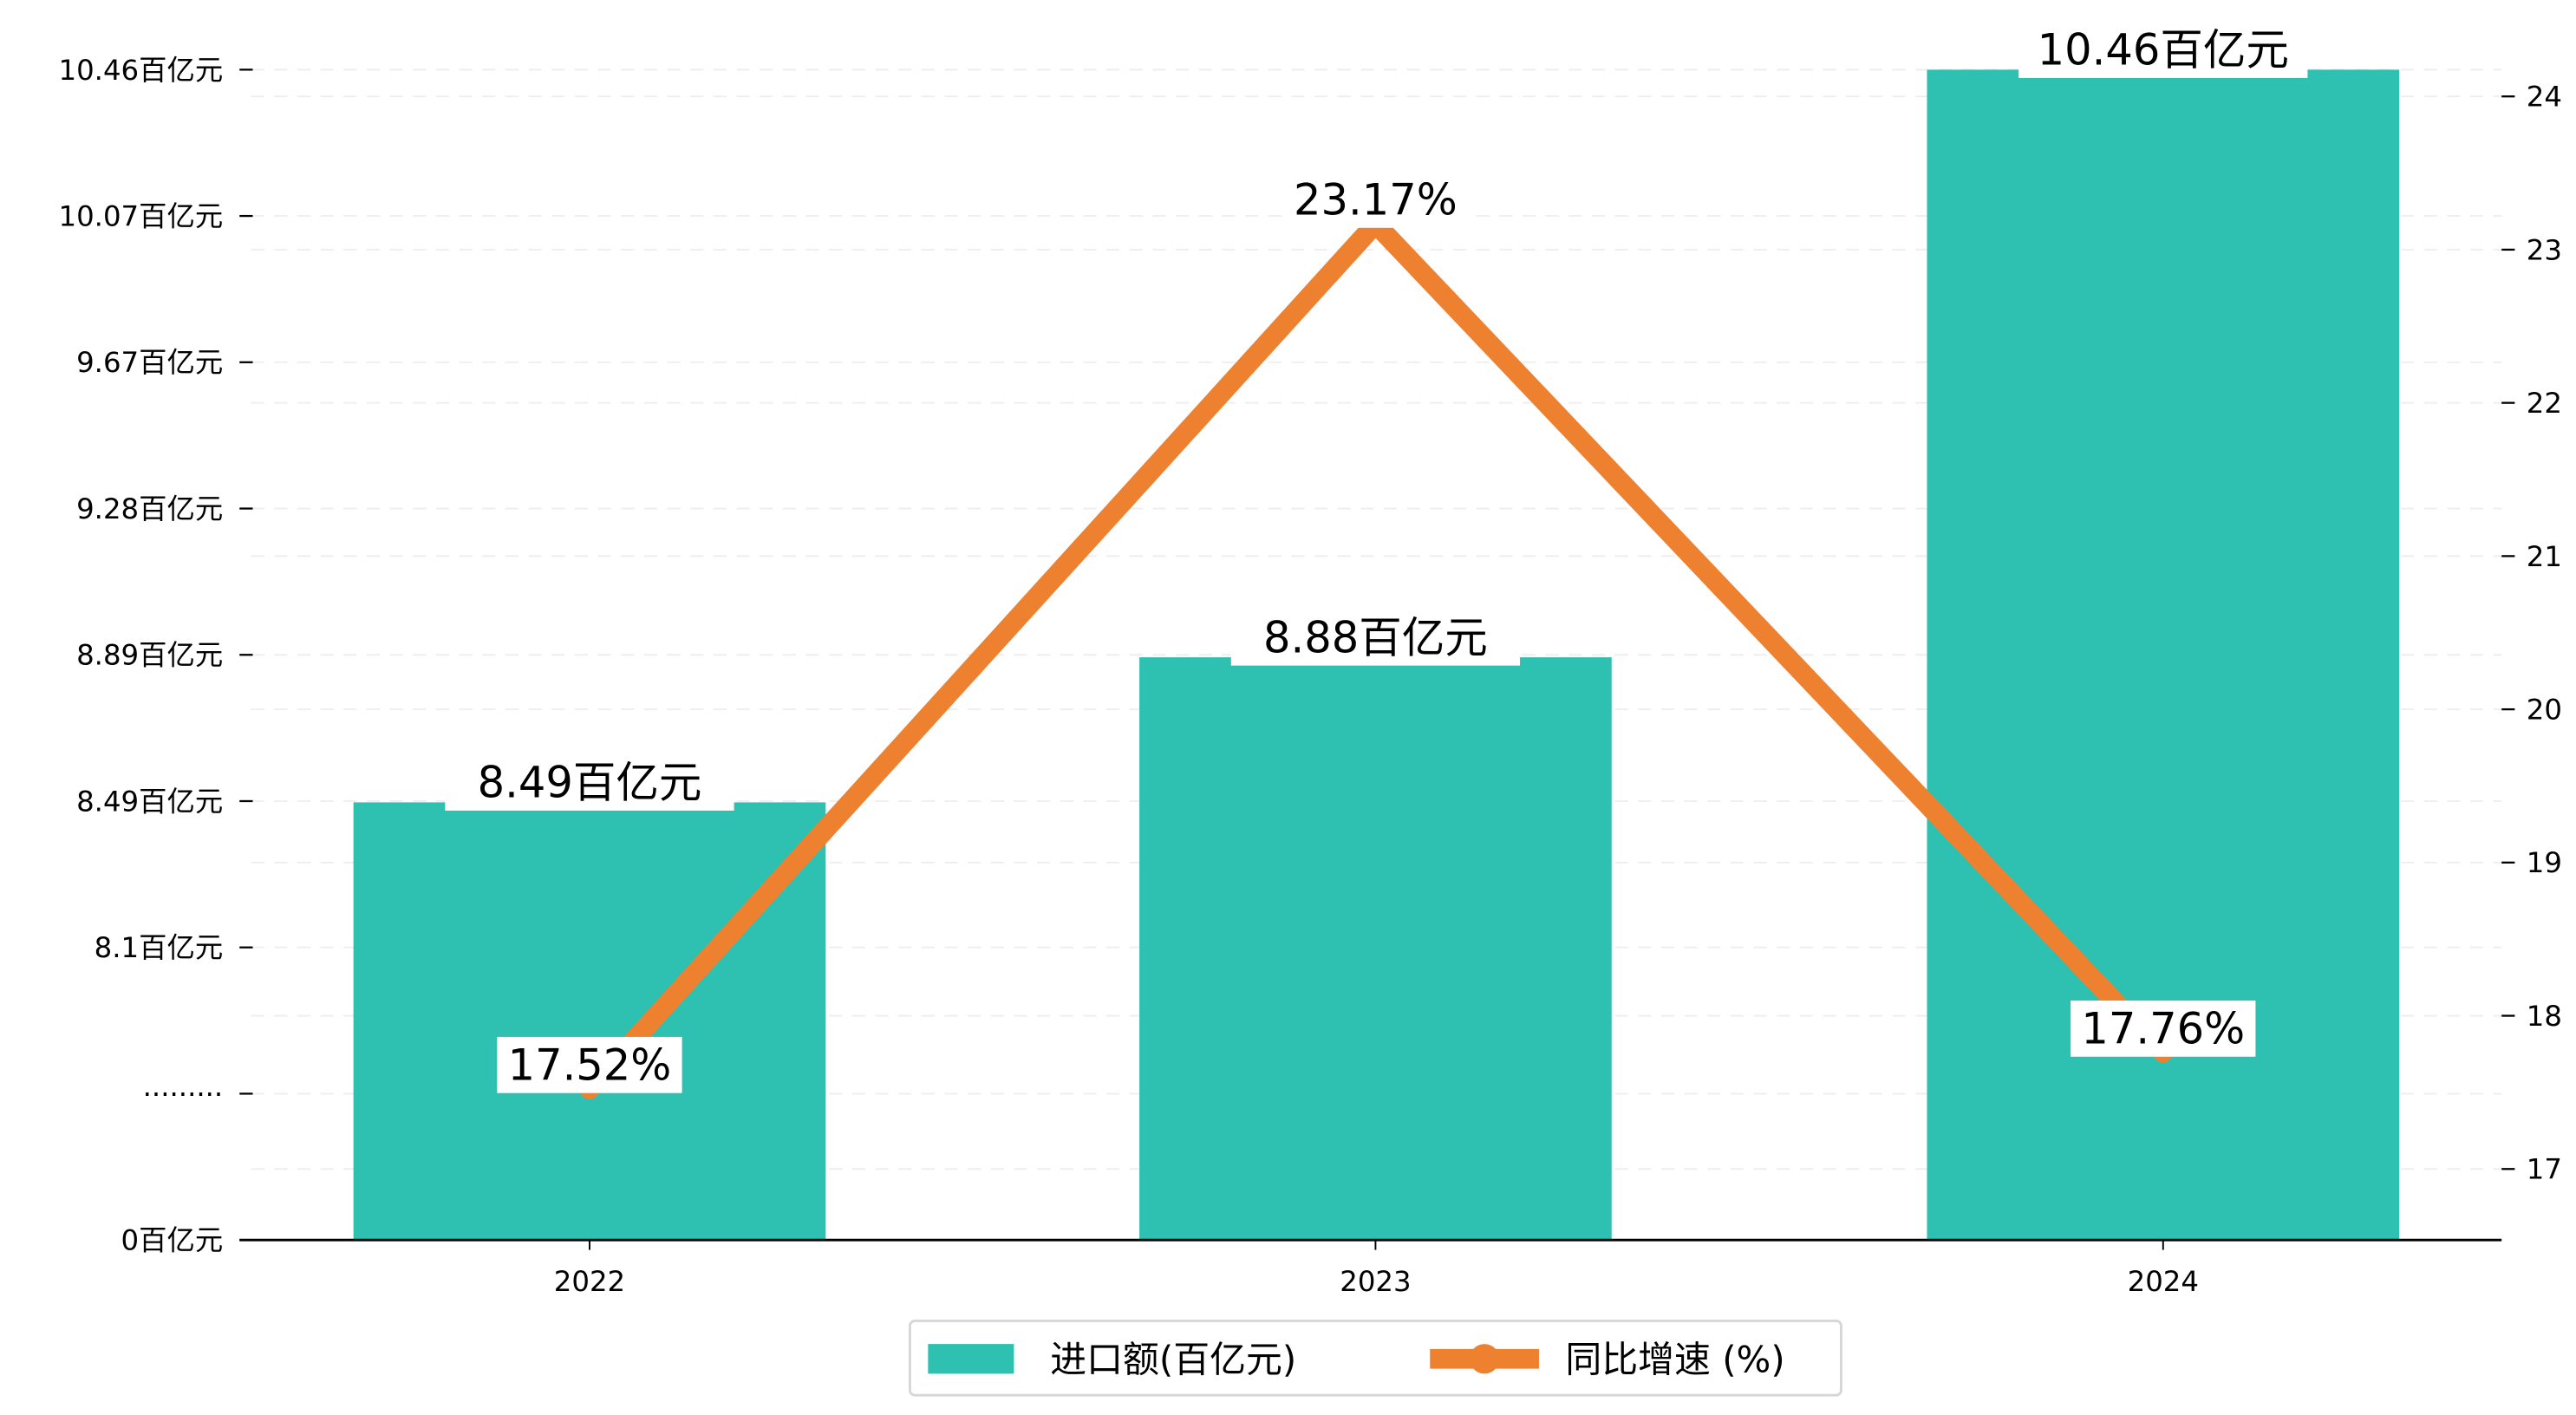 The height and width of the screenshot is (1415, 2576). I want to click on growth-value-label: 17.52%, so click(590, 1065).